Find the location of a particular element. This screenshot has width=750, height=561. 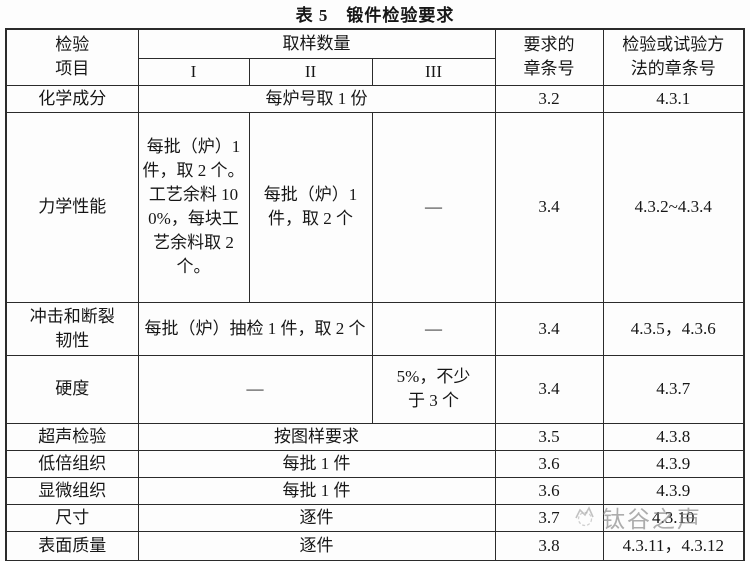

sampling-cell-1-2: 每批（炉）抽检 1 件，取 2 个 is located at coordinates (255, 328).